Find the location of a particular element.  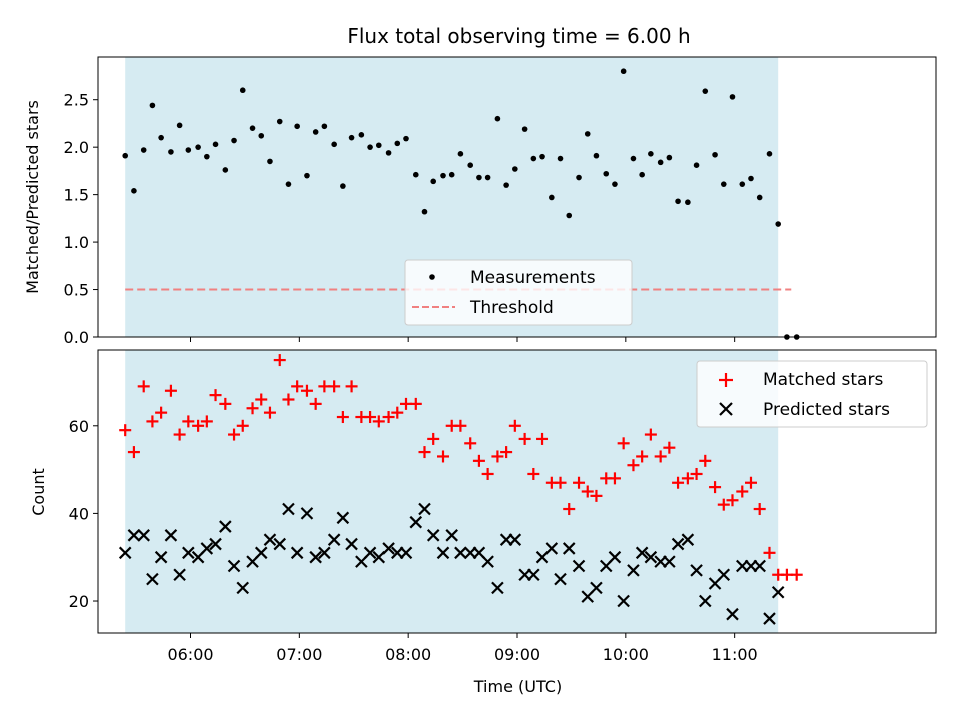

count-y-axis-label: Count is located at coordinates (38, 492).